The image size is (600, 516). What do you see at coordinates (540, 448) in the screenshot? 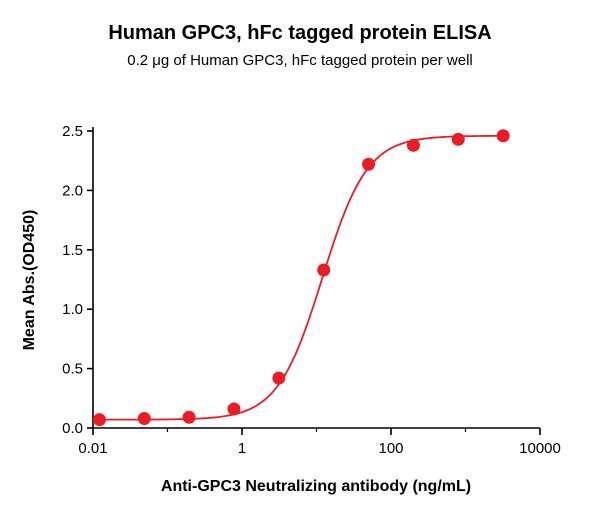
I see `x-tick-label: 10000` at bounding box center [540, 448].